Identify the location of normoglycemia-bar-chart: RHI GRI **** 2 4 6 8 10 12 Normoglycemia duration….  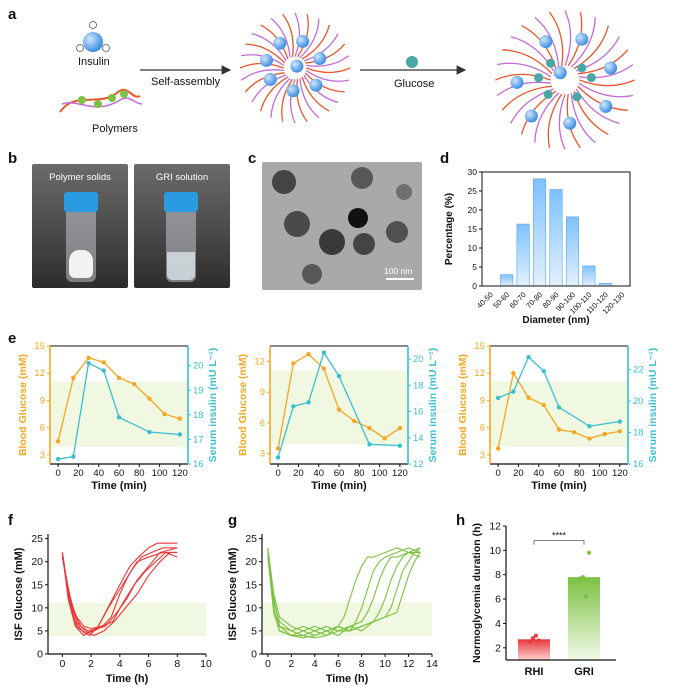
(543, 599).